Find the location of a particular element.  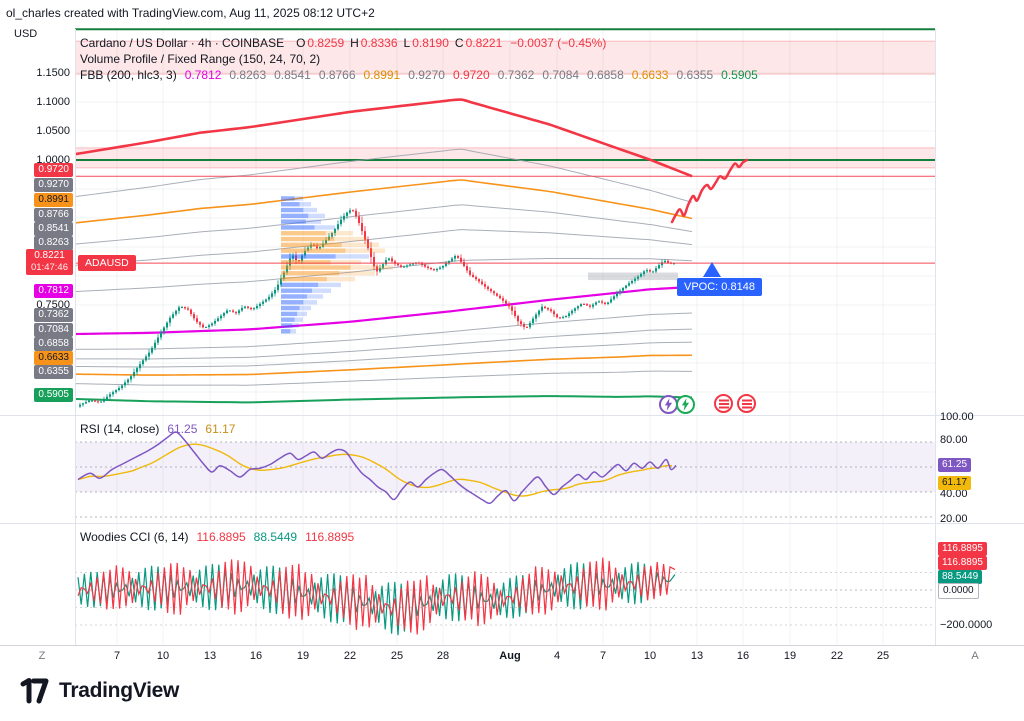

price-axis-badge: 0.9270 is located at coordinates (53, 185).